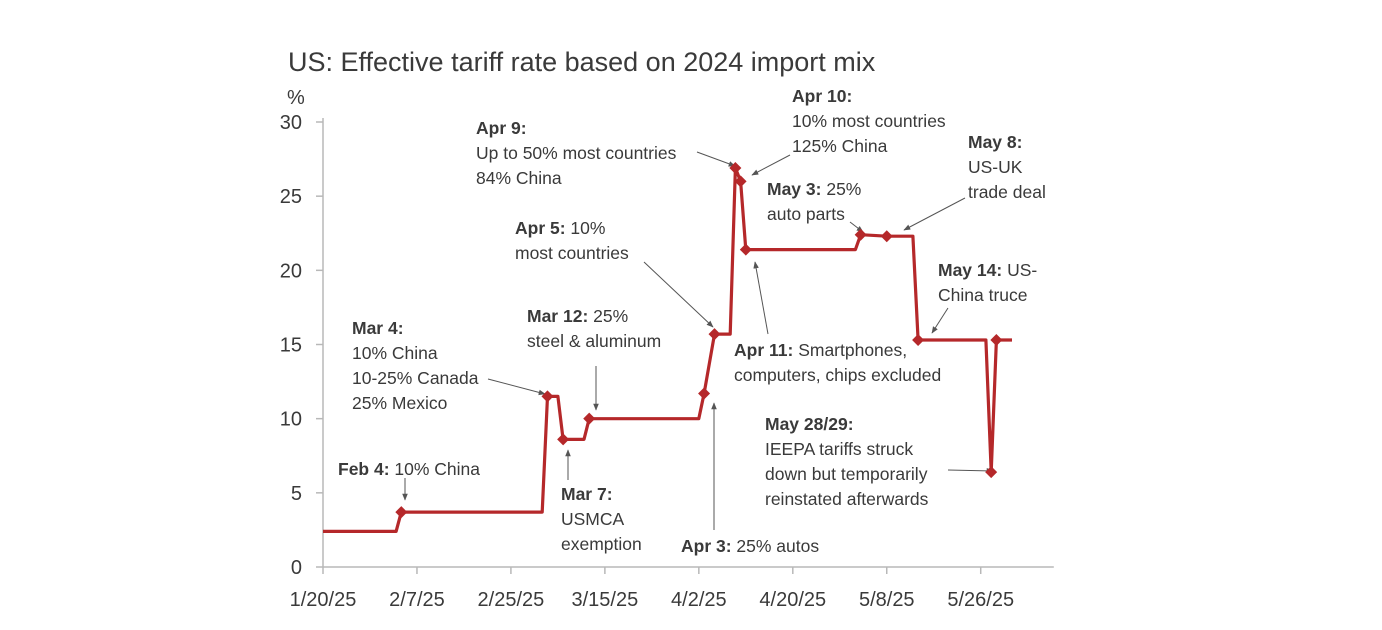  What do you see at coordinates (706, 546) in the screenshot?
I see `annotation-date: Apr 3:` at bounding box center [706, 546].